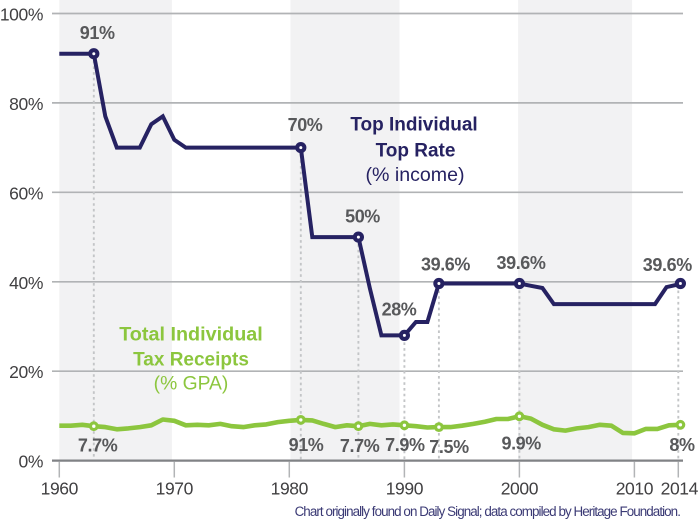  Describe the element at coordinates (520, 489) in the screenshot. I see `svg-text: 2000` at that location.